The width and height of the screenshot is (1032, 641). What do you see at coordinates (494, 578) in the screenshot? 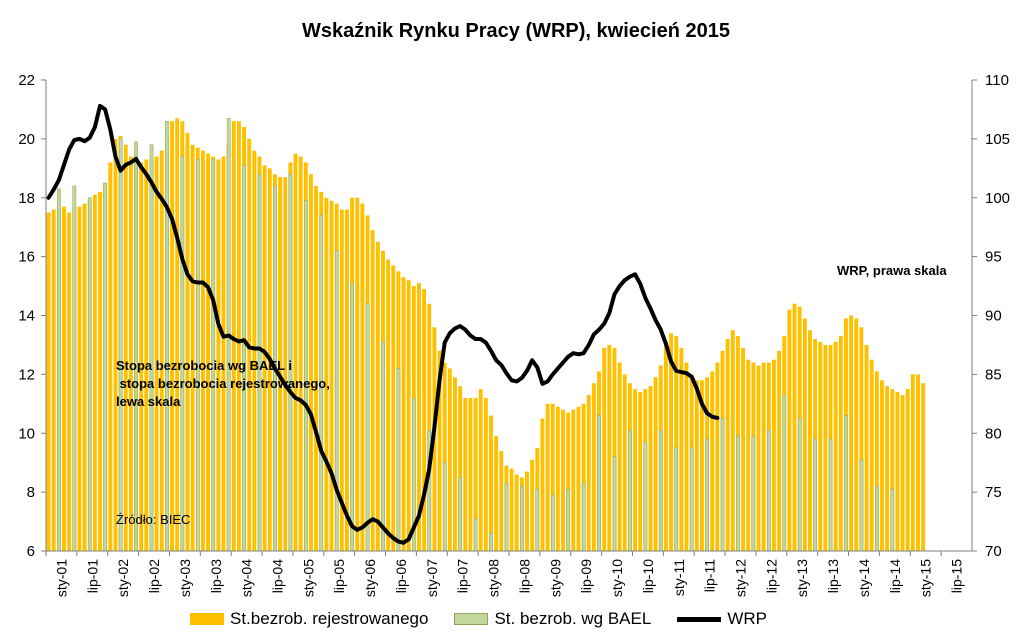
I see `x-tick-label: sty-08` at bounding box center [494, 578].